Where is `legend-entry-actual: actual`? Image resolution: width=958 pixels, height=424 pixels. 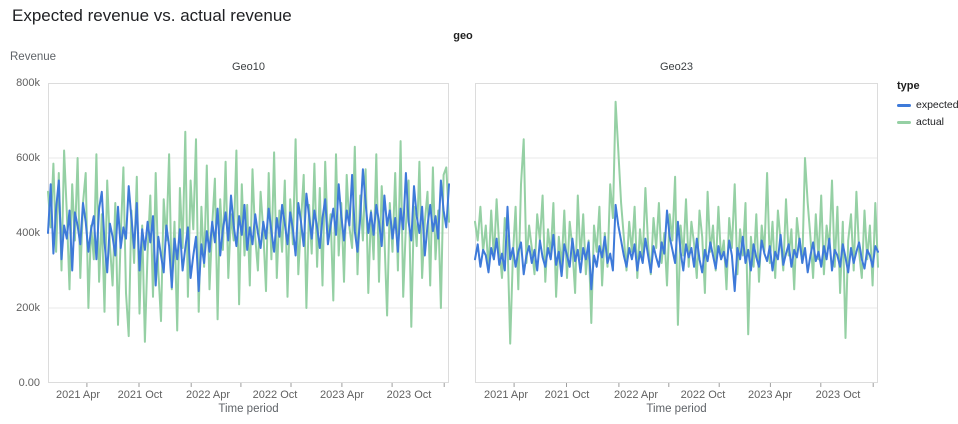
legend-entry-actual: actual is located at coordinates (927, 122).